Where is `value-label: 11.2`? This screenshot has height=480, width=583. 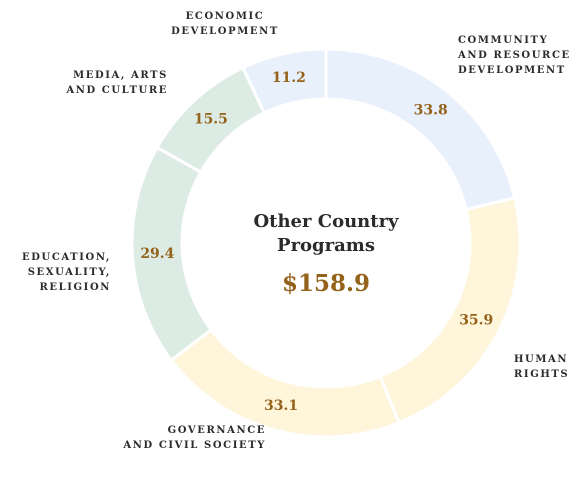 value-label: 11.2 is located at coordinates (289, 78).